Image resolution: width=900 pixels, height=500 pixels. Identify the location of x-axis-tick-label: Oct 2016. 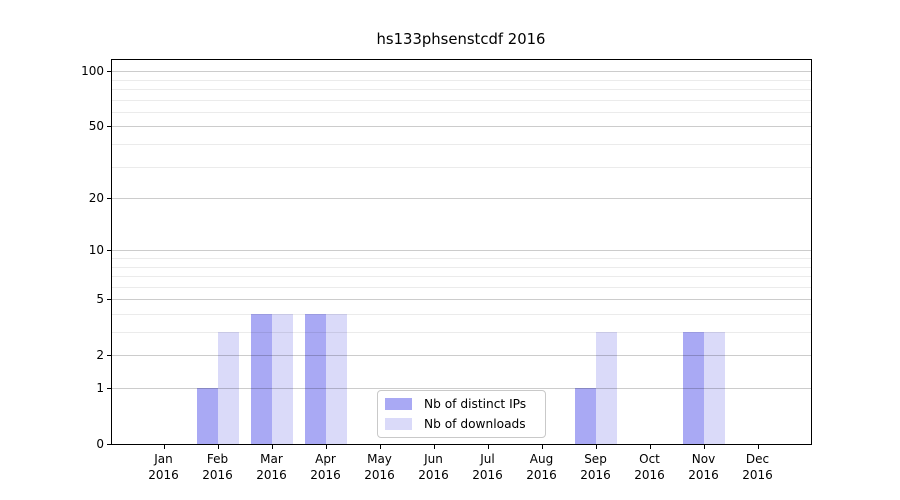
(650, 467).